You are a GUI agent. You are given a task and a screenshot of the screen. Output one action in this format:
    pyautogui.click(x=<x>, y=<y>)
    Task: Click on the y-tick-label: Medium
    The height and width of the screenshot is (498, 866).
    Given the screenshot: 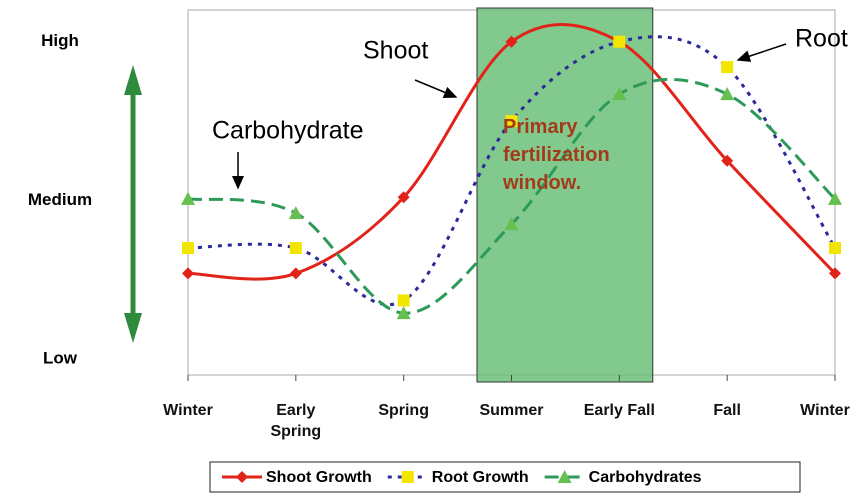 What is the action you would take?
    pyautogui.click(x=60, y=199)
    